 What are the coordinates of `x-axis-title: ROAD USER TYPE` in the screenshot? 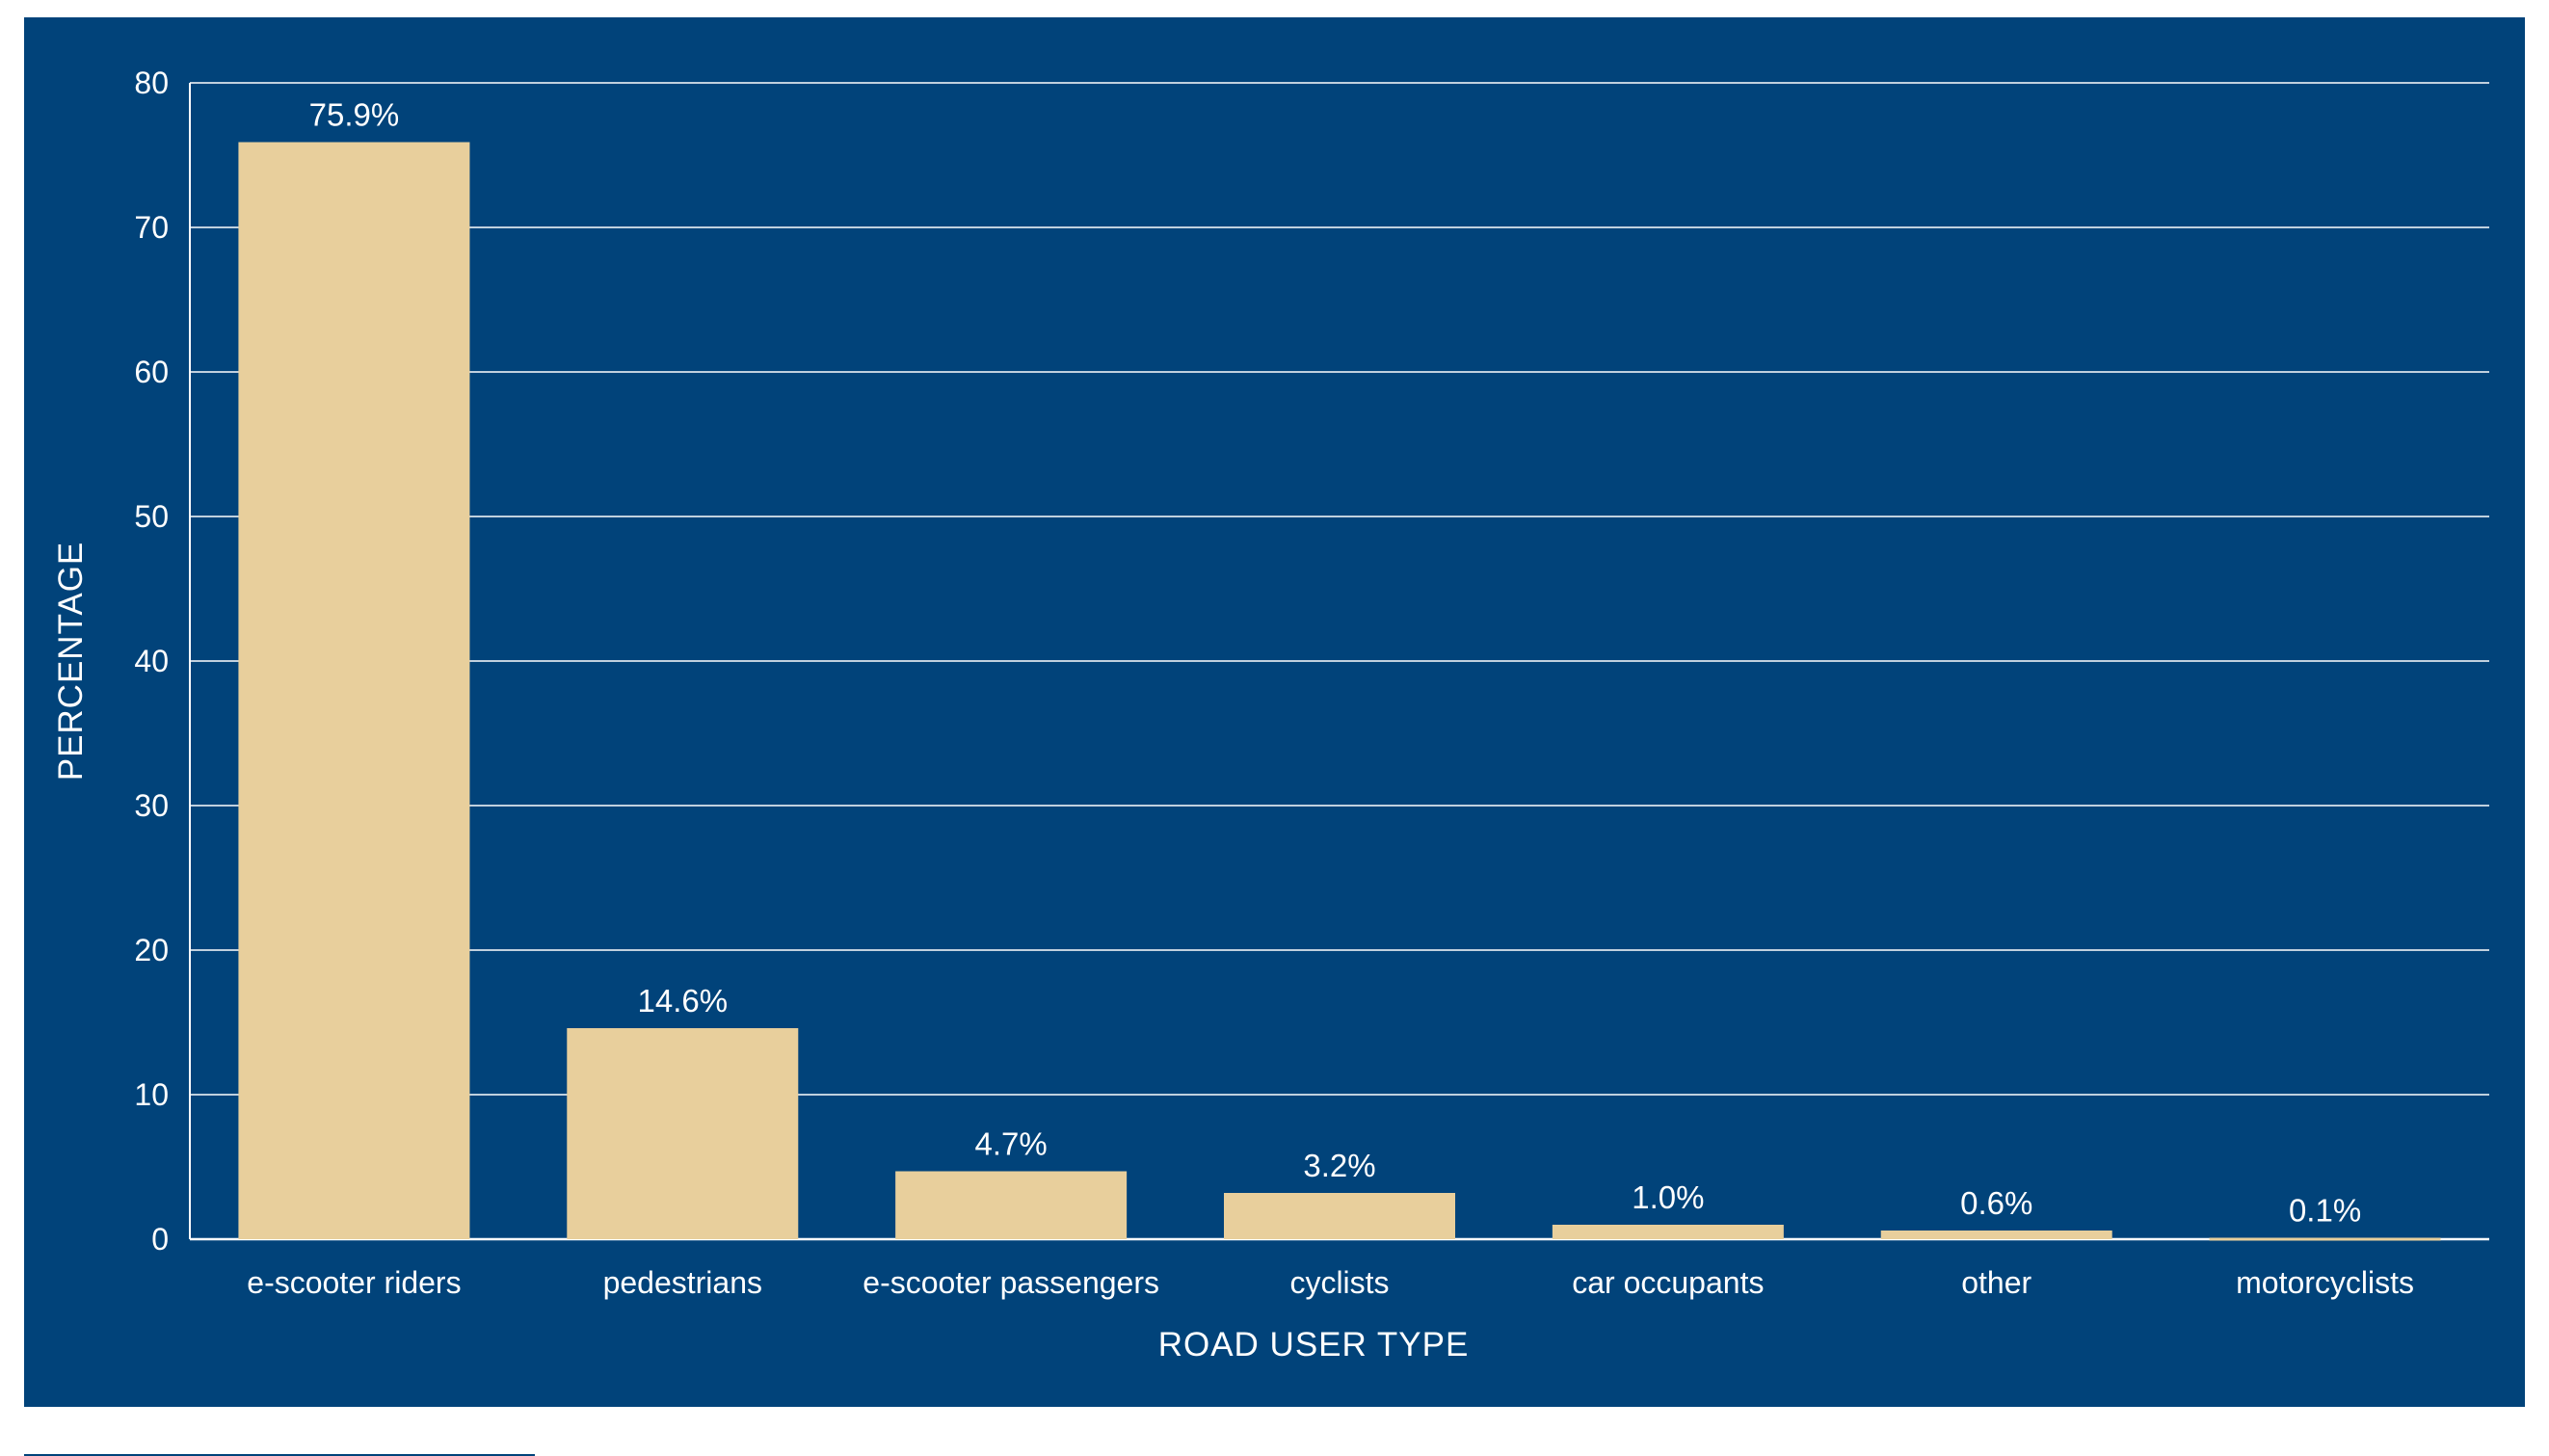 It's located at (1314, 1344).